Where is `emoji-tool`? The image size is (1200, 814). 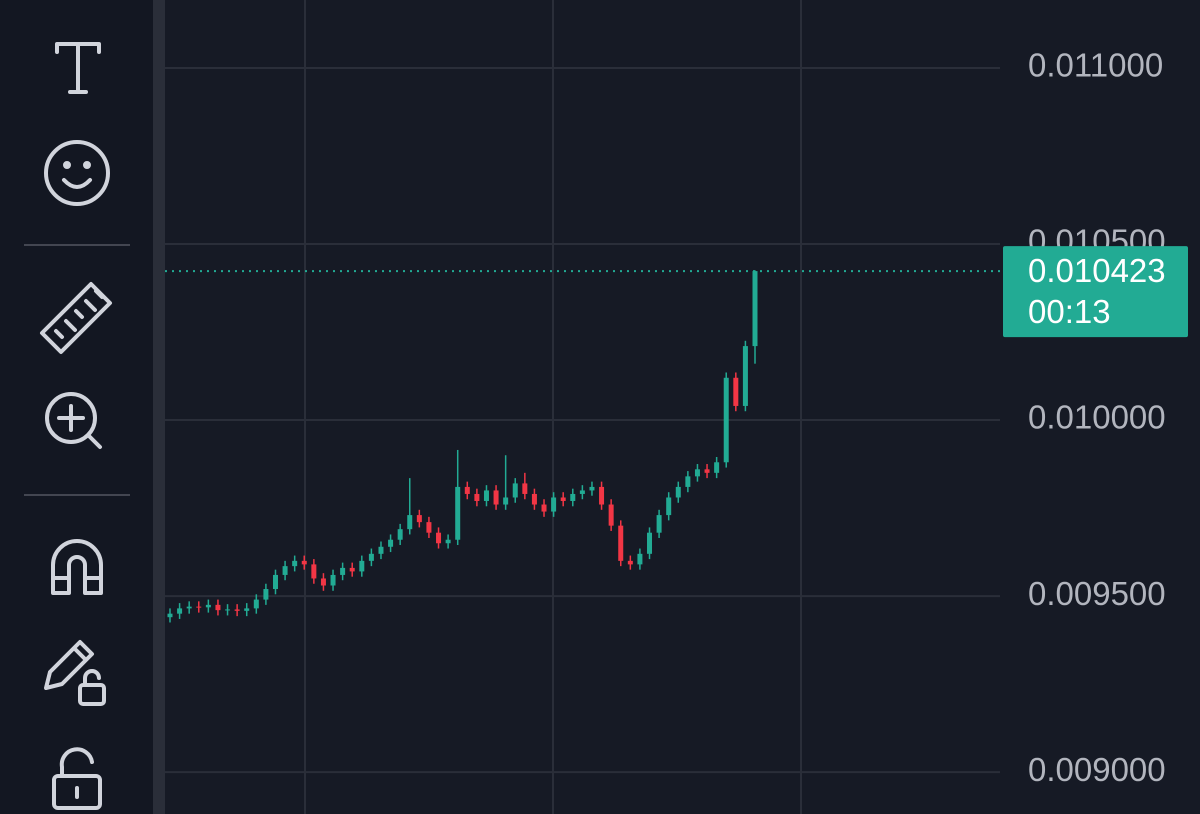
emoji-tool is located at coordinates (77, 173).